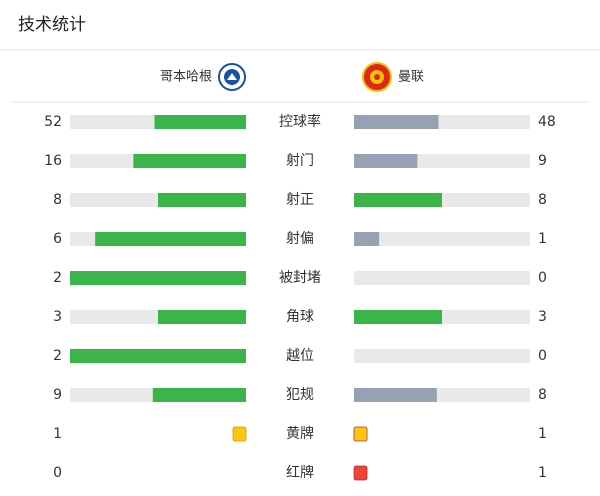 This screenshot has height=496, width=600. What do you see at coordinates (300, 433) in the screenshot?
I see `stat-label: 黄牌` at bounding box center [300, 433].